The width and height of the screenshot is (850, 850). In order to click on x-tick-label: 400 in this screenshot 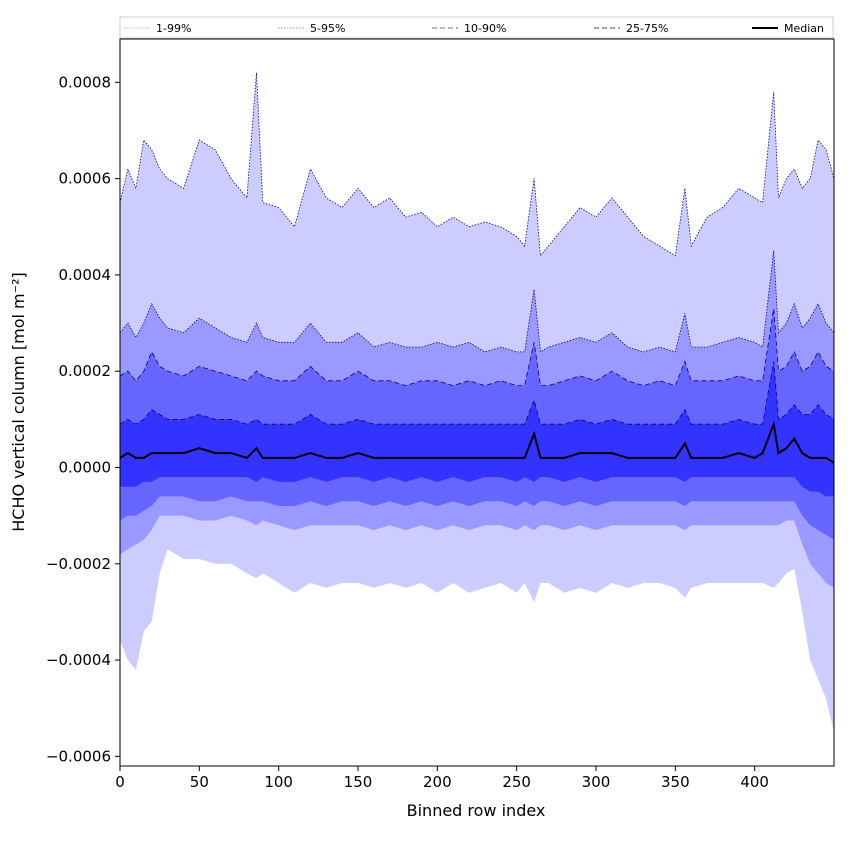, I will do `click(754, 782)`.